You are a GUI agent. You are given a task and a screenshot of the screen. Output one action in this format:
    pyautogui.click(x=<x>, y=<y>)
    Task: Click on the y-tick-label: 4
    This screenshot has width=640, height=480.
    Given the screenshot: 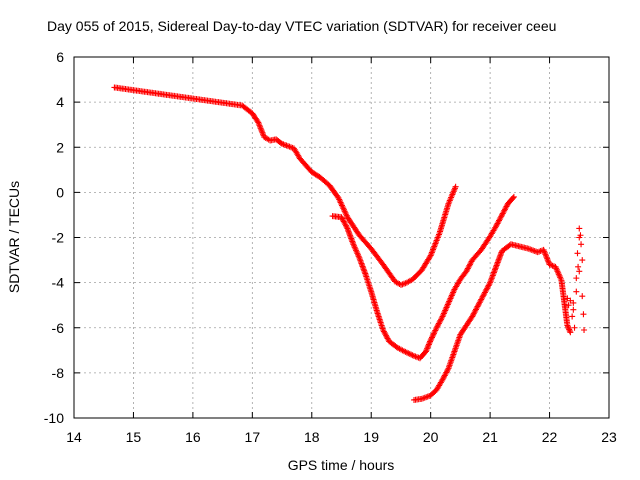 What is the action you would take?
    pyautogui.click(x=60, y=102)
    